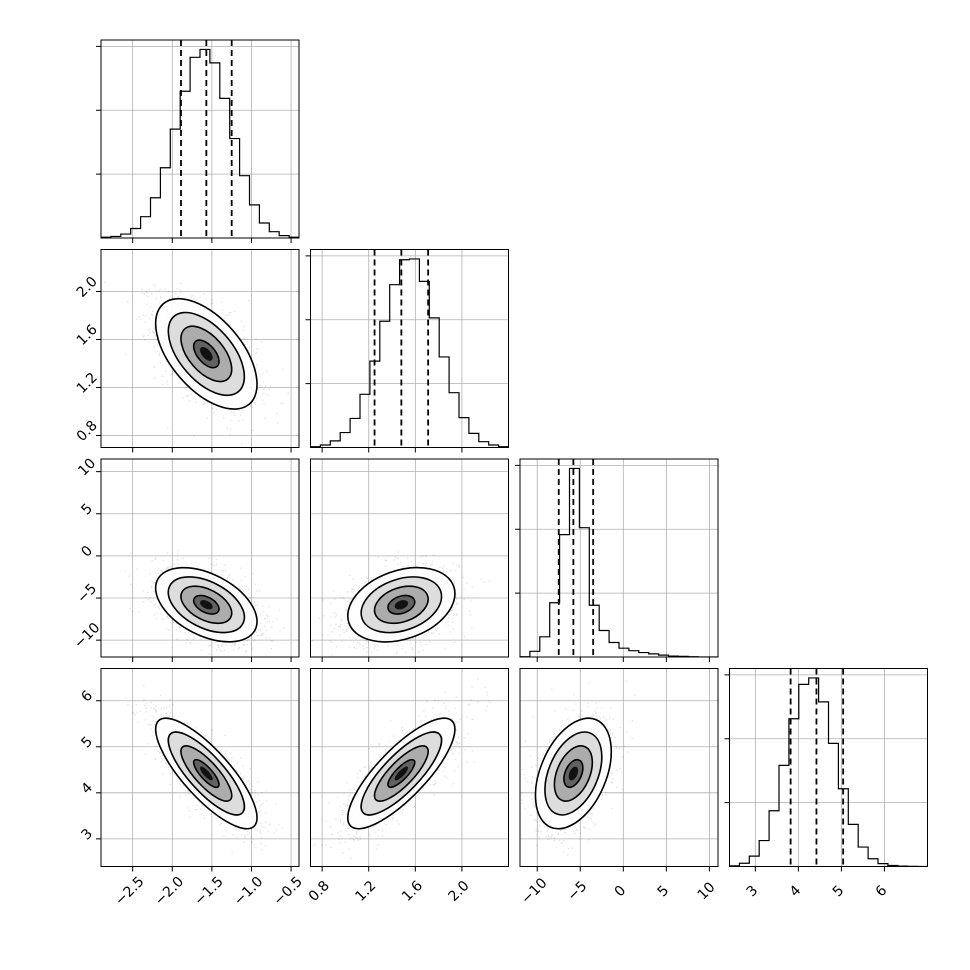  I want to click on histogram-panel-3: 3 4 5 6, so click(826, 784).